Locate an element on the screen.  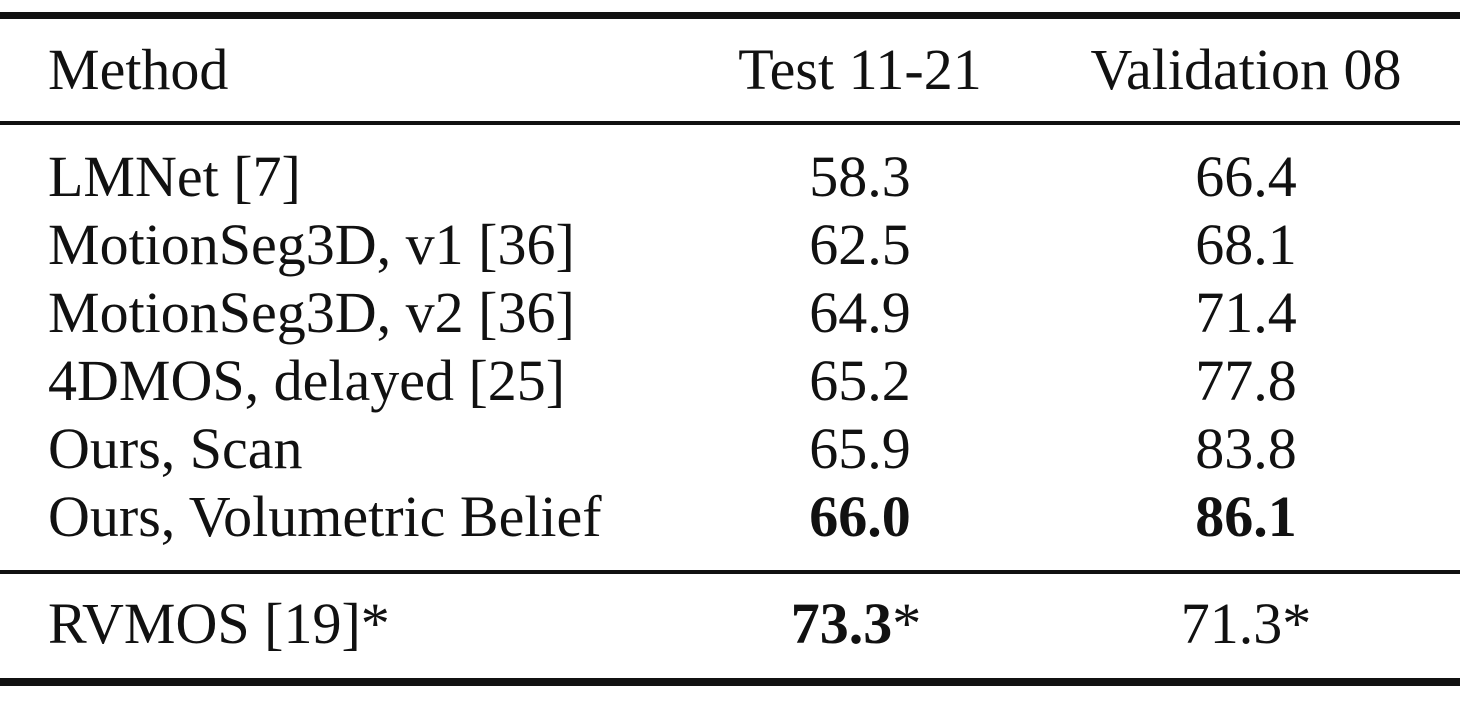
header-method: Method is located at coordinates (138, 69).